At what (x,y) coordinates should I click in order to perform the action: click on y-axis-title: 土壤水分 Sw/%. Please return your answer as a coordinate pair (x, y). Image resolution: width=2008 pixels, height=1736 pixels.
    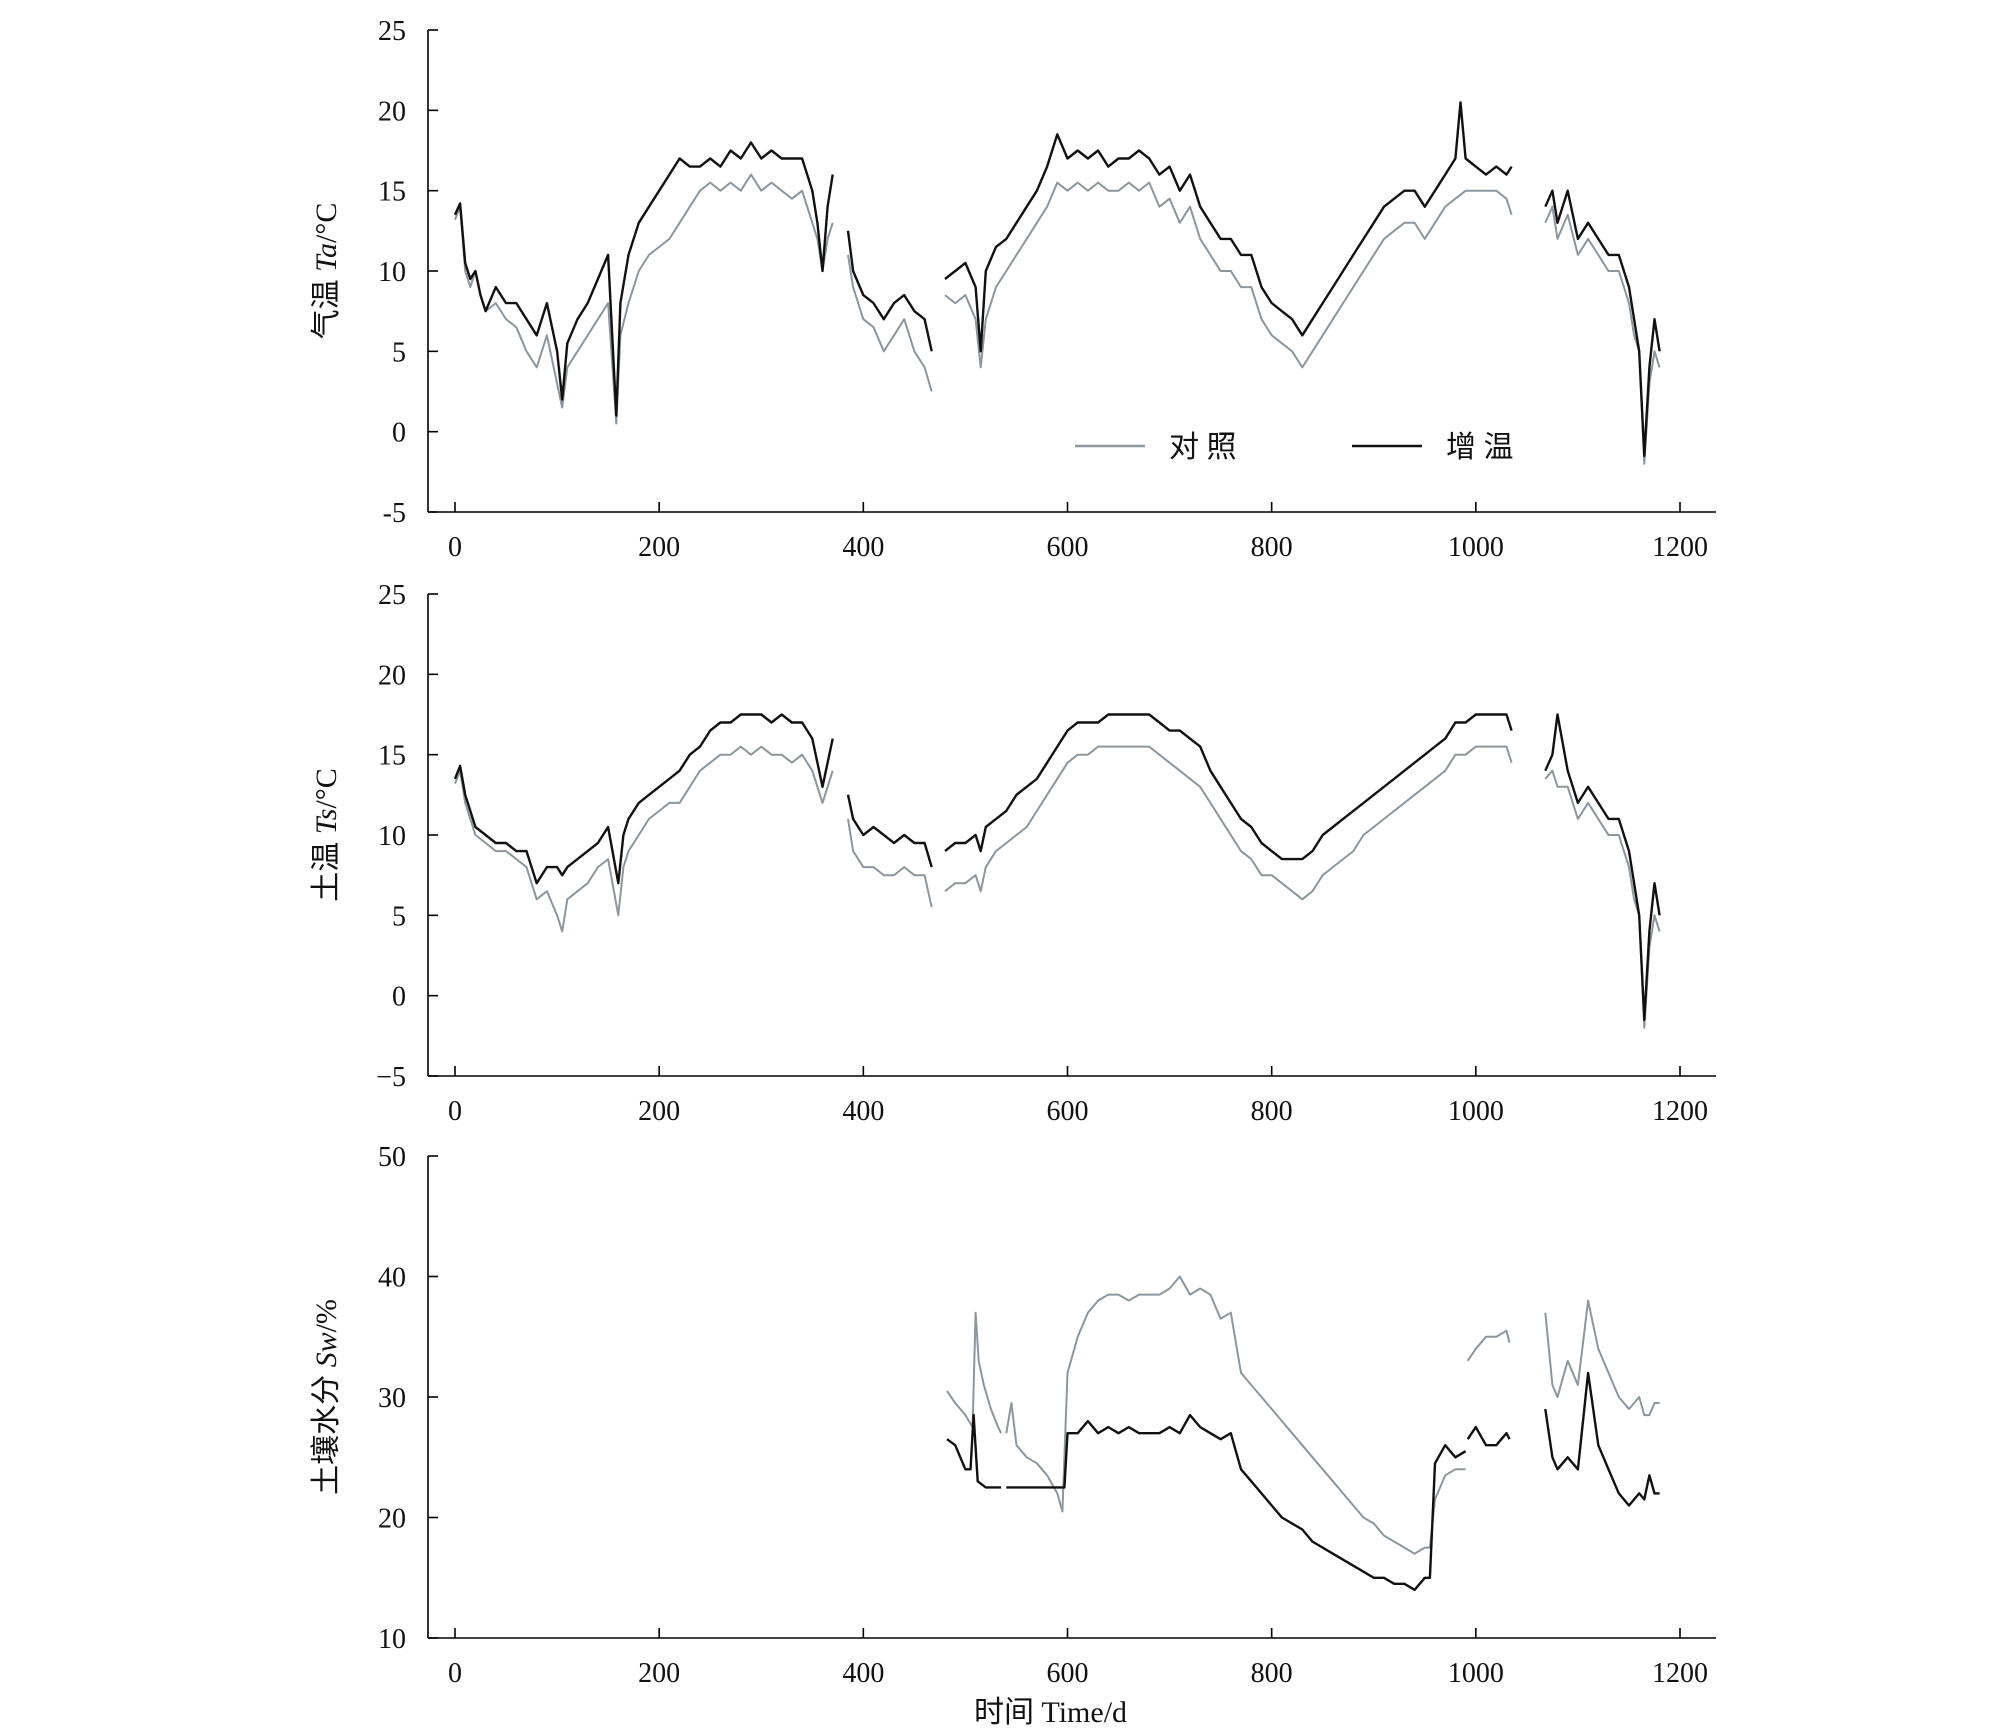
    Looking at the image, I should click on (326, 1397).